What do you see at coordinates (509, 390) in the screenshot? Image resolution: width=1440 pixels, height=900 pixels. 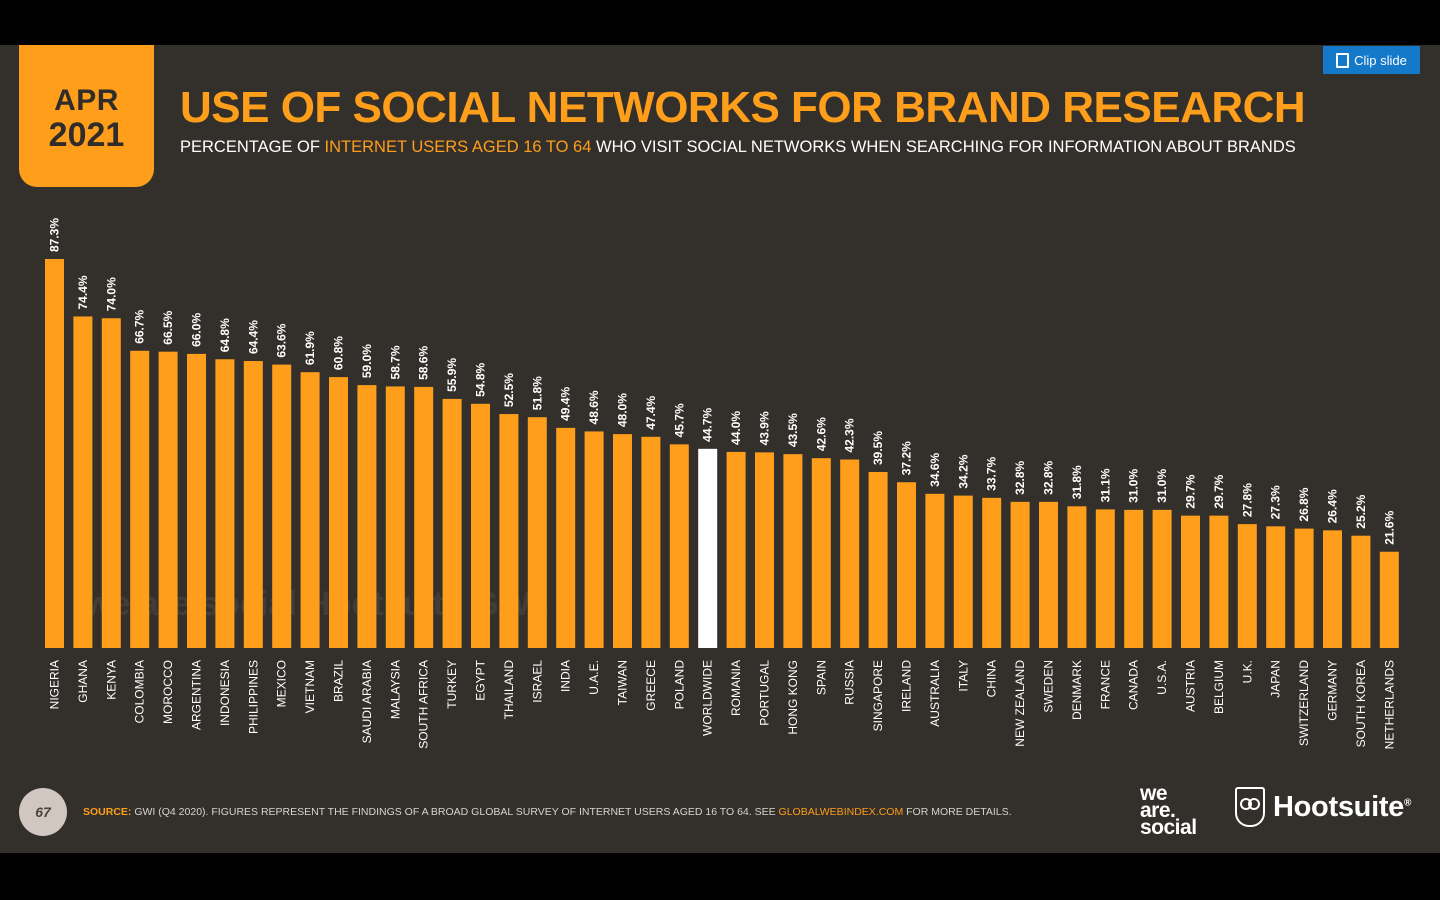 I see `value-label-thailand: 52.5%` at bounding box center [509, 390].